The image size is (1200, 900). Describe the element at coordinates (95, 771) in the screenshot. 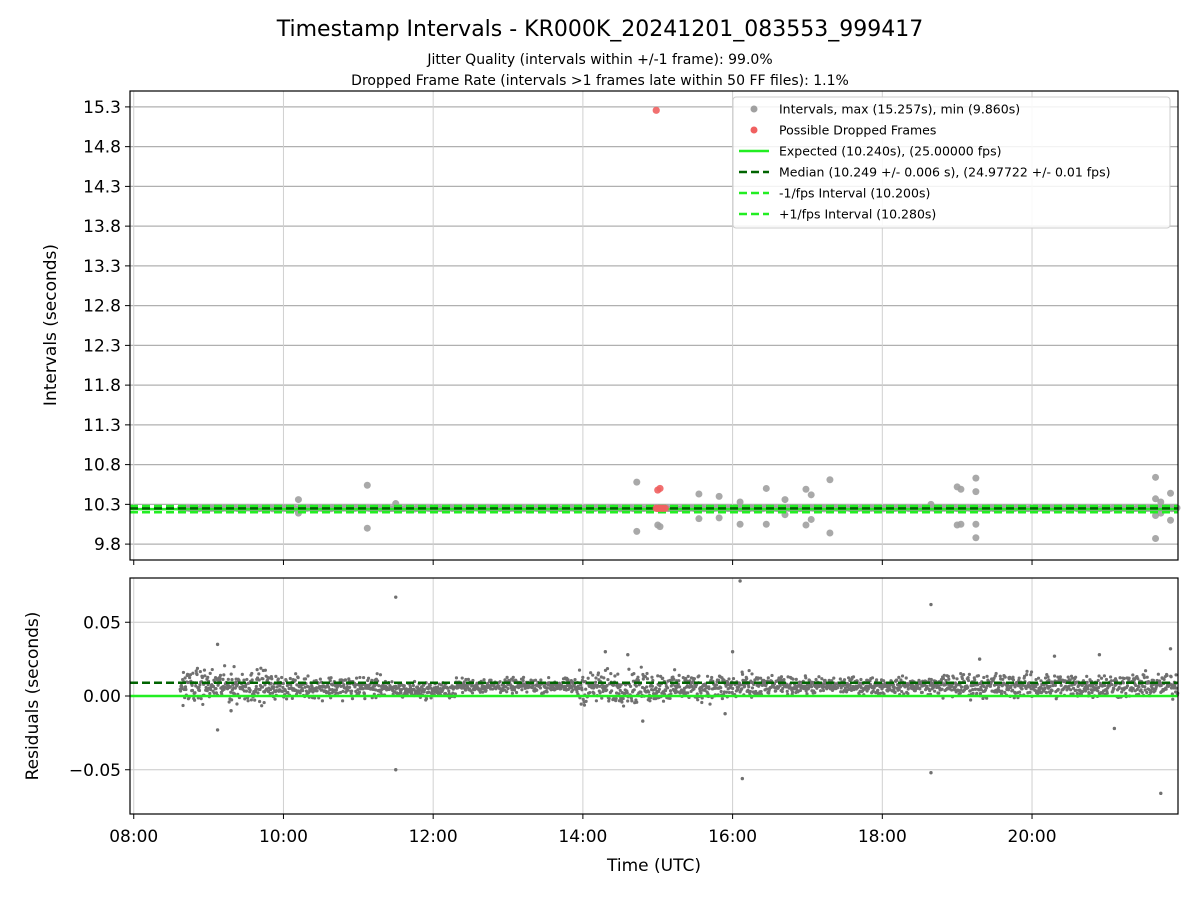

I see `residuals-y-tick-label: −0.05` at that location.